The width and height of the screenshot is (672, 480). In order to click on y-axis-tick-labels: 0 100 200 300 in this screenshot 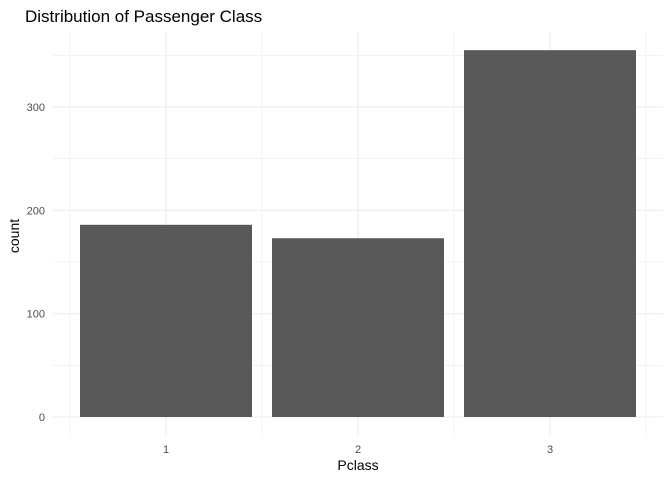, I will do `click(36, 263)`.